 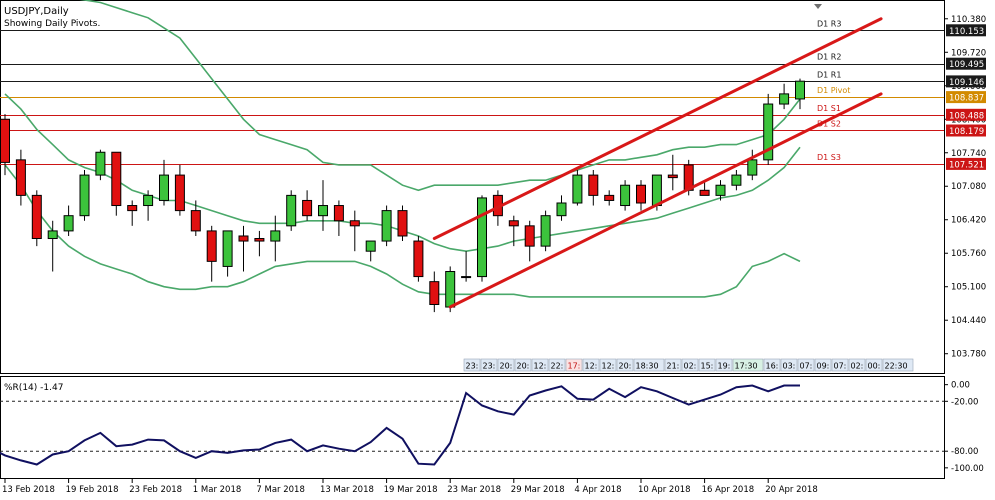 I want to click on date-axis-label: 19 Mar 2018, so click(x=411, y=490).